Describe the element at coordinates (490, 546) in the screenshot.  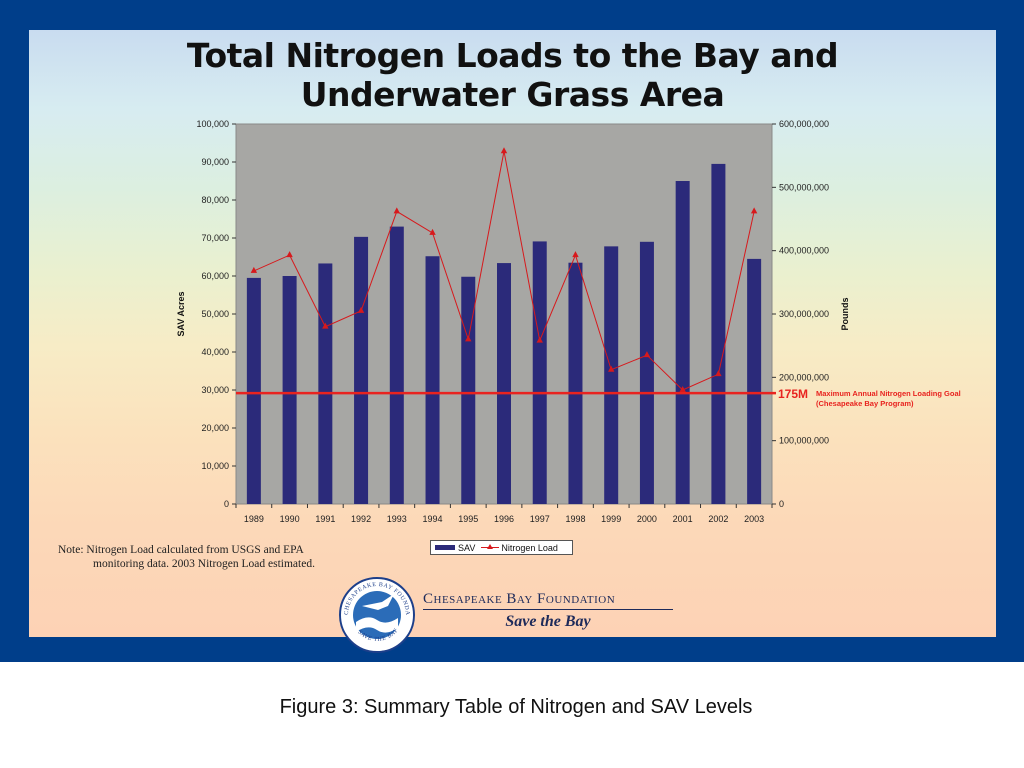
I see `legend-nitrogen-swatch` at that location.